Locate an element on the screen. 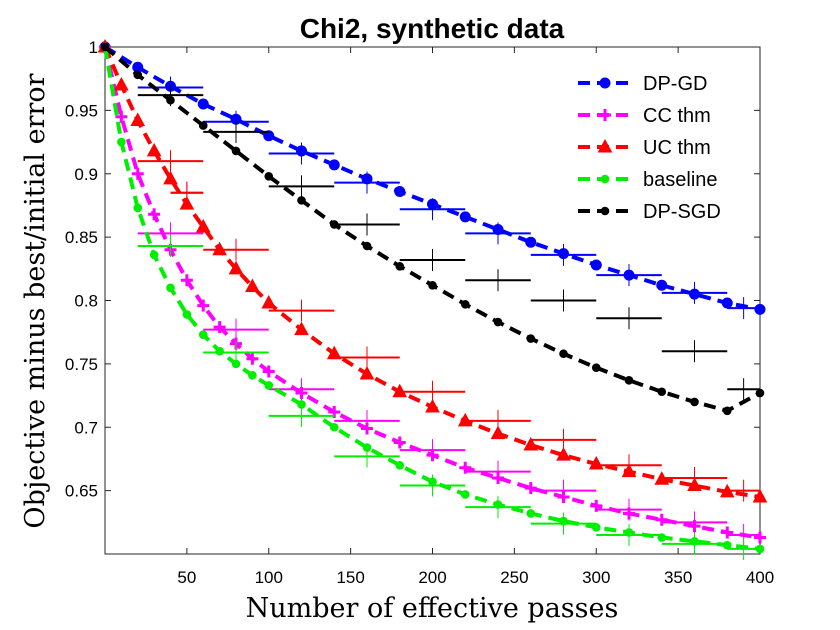  legend-marker-dp-sgd is located at coordinates (605, 211).